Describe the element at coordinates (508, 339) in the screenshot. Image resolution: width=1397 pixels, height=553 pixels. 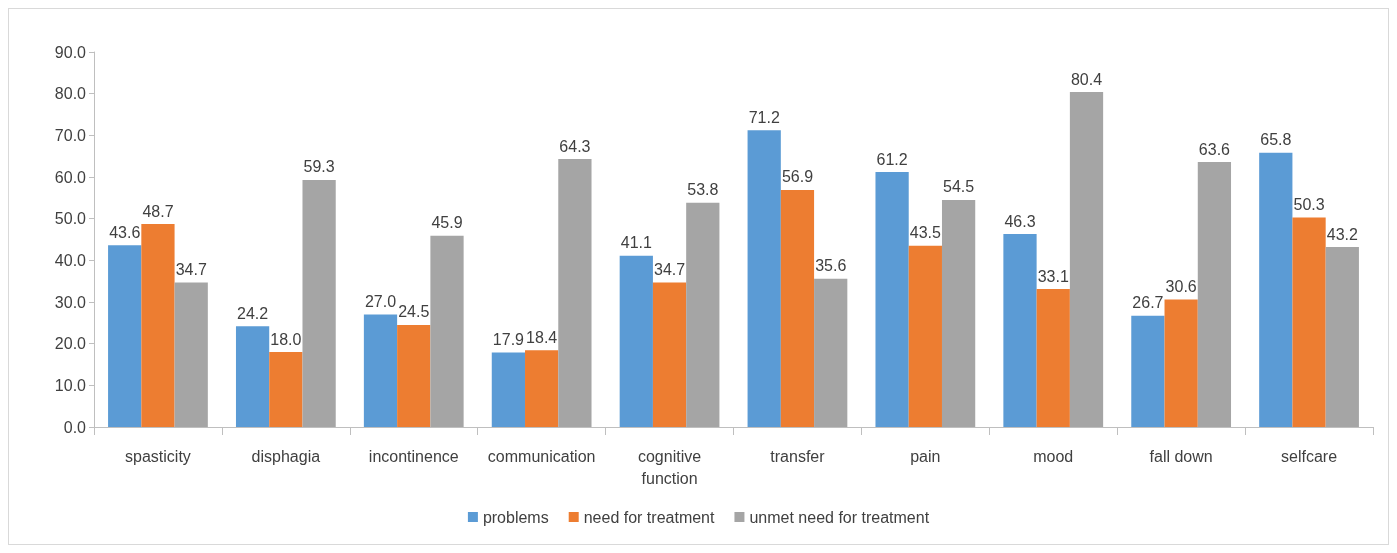
I see `data-label: 17.9` at that location.